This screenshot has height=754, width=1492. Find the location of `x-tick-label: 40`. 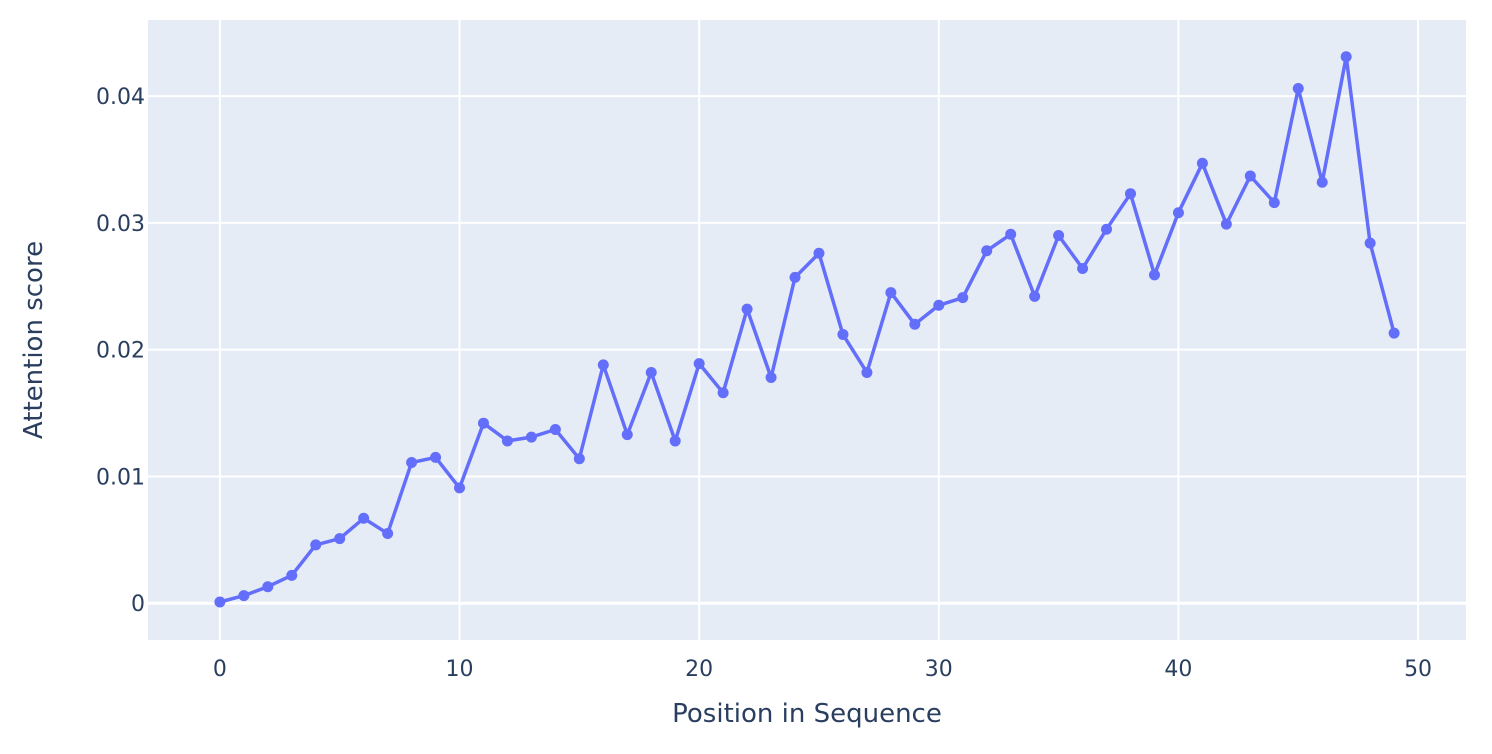

x-tick-label: 40 is located at coordinates (1178, 669).